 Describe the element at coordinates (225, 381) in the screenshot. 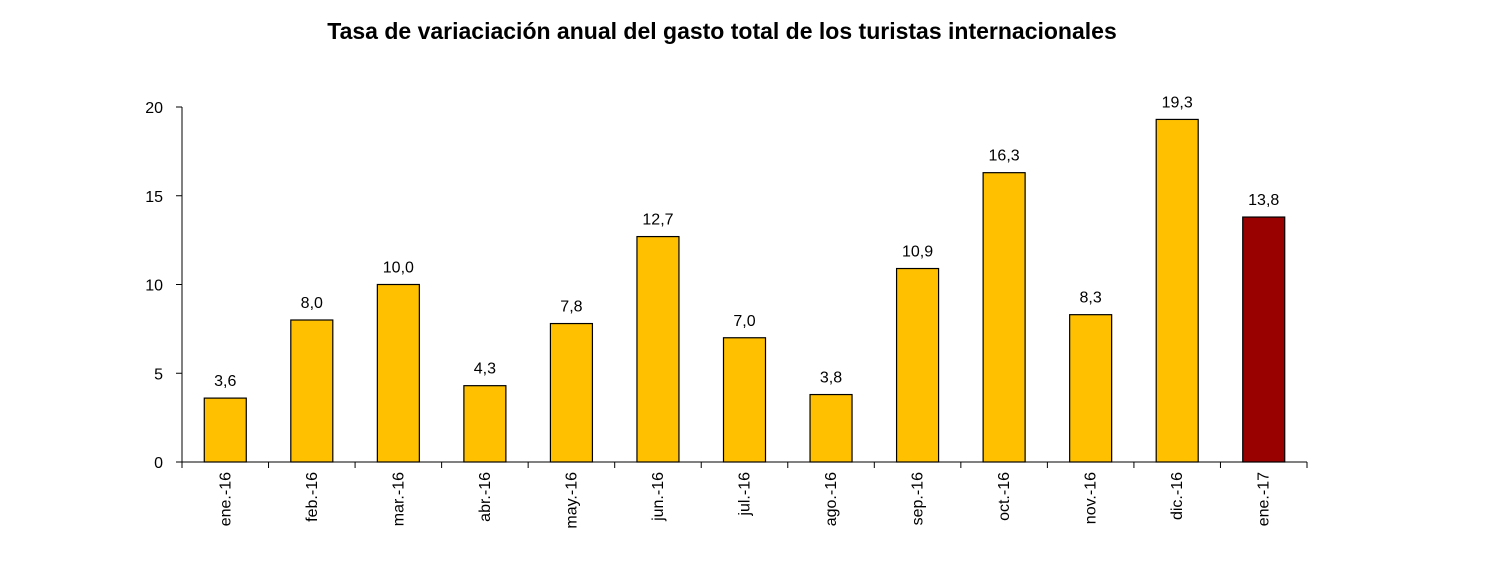

I see `data-label: 3,6` at that location.